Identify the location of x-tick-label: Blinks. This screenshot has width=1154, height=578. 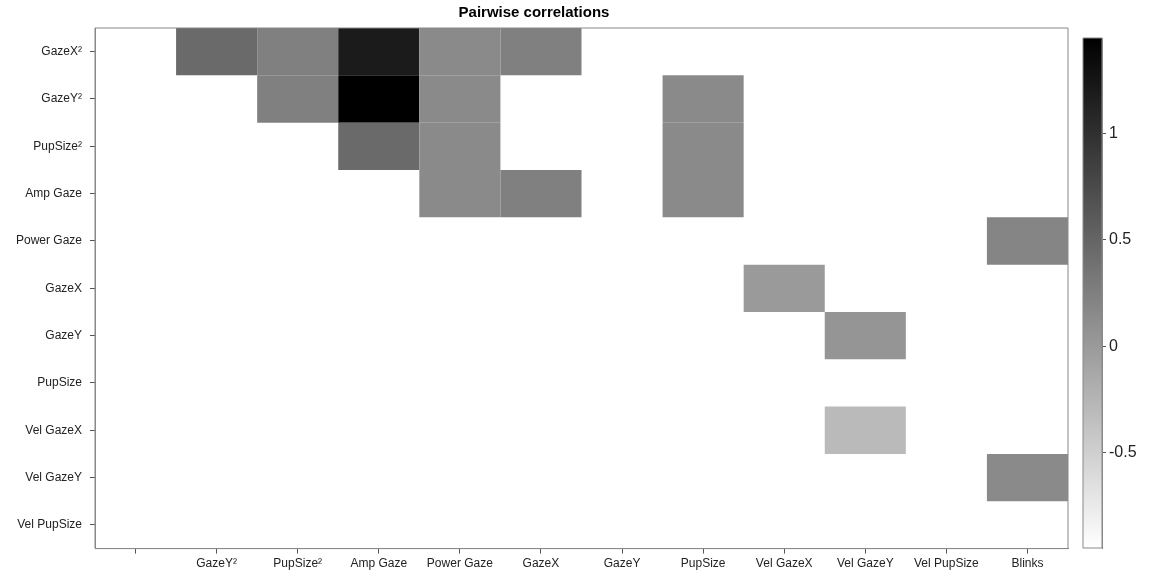
(1027, 563).